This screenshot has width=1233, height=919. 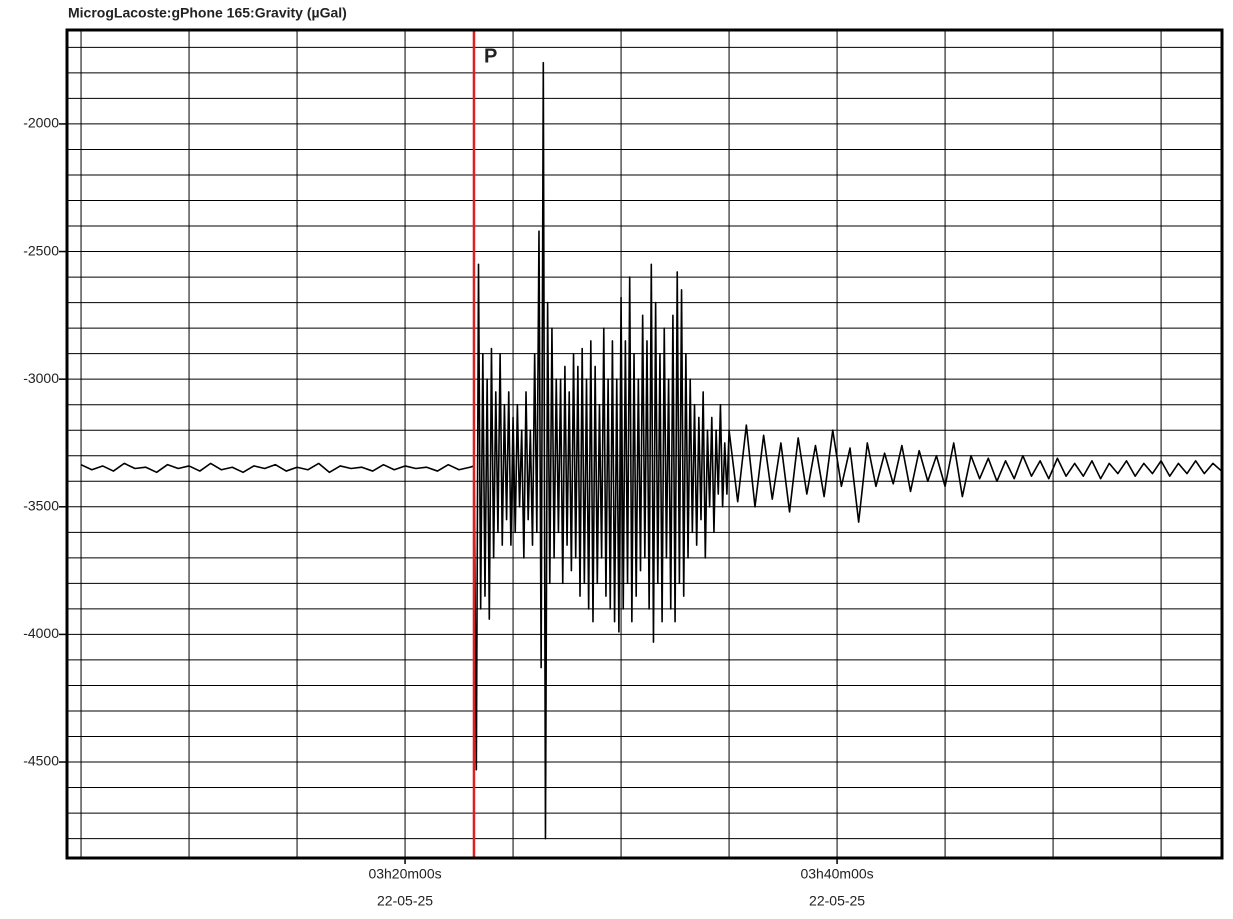 What do you see at coordinates (41, 761) in the screenshot?
I see `y-tick-label: -4500` at bounding box center [41, 761].